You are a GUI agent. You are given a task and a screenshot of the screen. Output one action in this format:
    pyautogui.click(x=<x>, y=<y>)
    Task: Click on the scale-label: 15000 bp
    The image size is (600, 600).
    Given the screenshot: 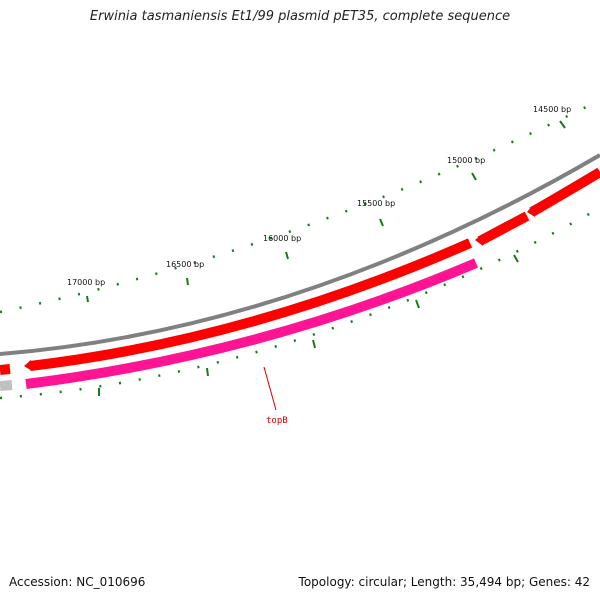 What is the action you would take?
    pyautogui.click(x=466, y=160)
    